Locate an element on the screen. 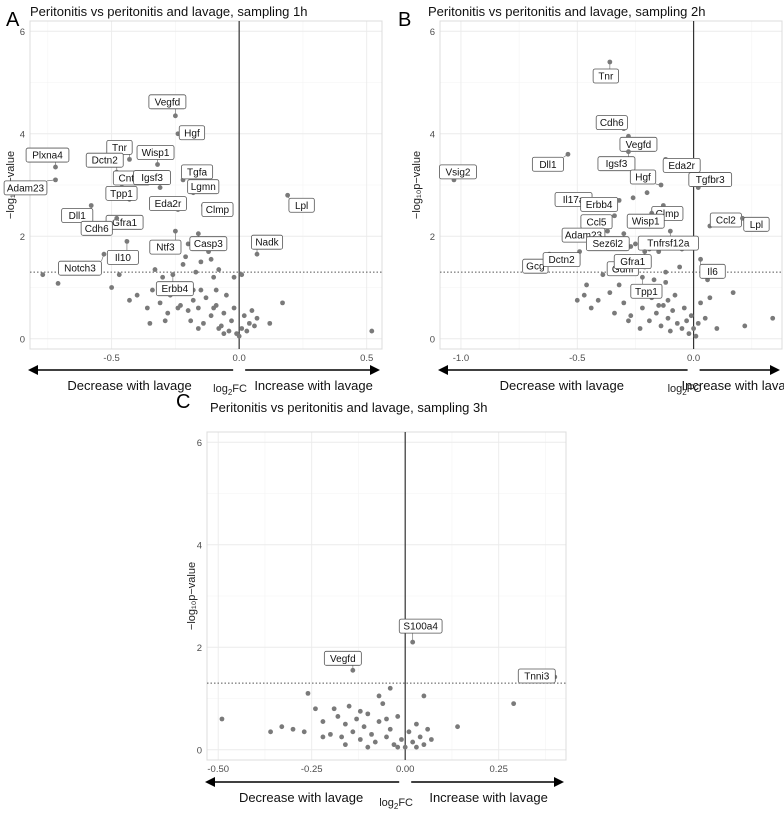 The height and width of the screenshot is (816, 784). gene-label: Tnr is located at coordinates (606, 77).